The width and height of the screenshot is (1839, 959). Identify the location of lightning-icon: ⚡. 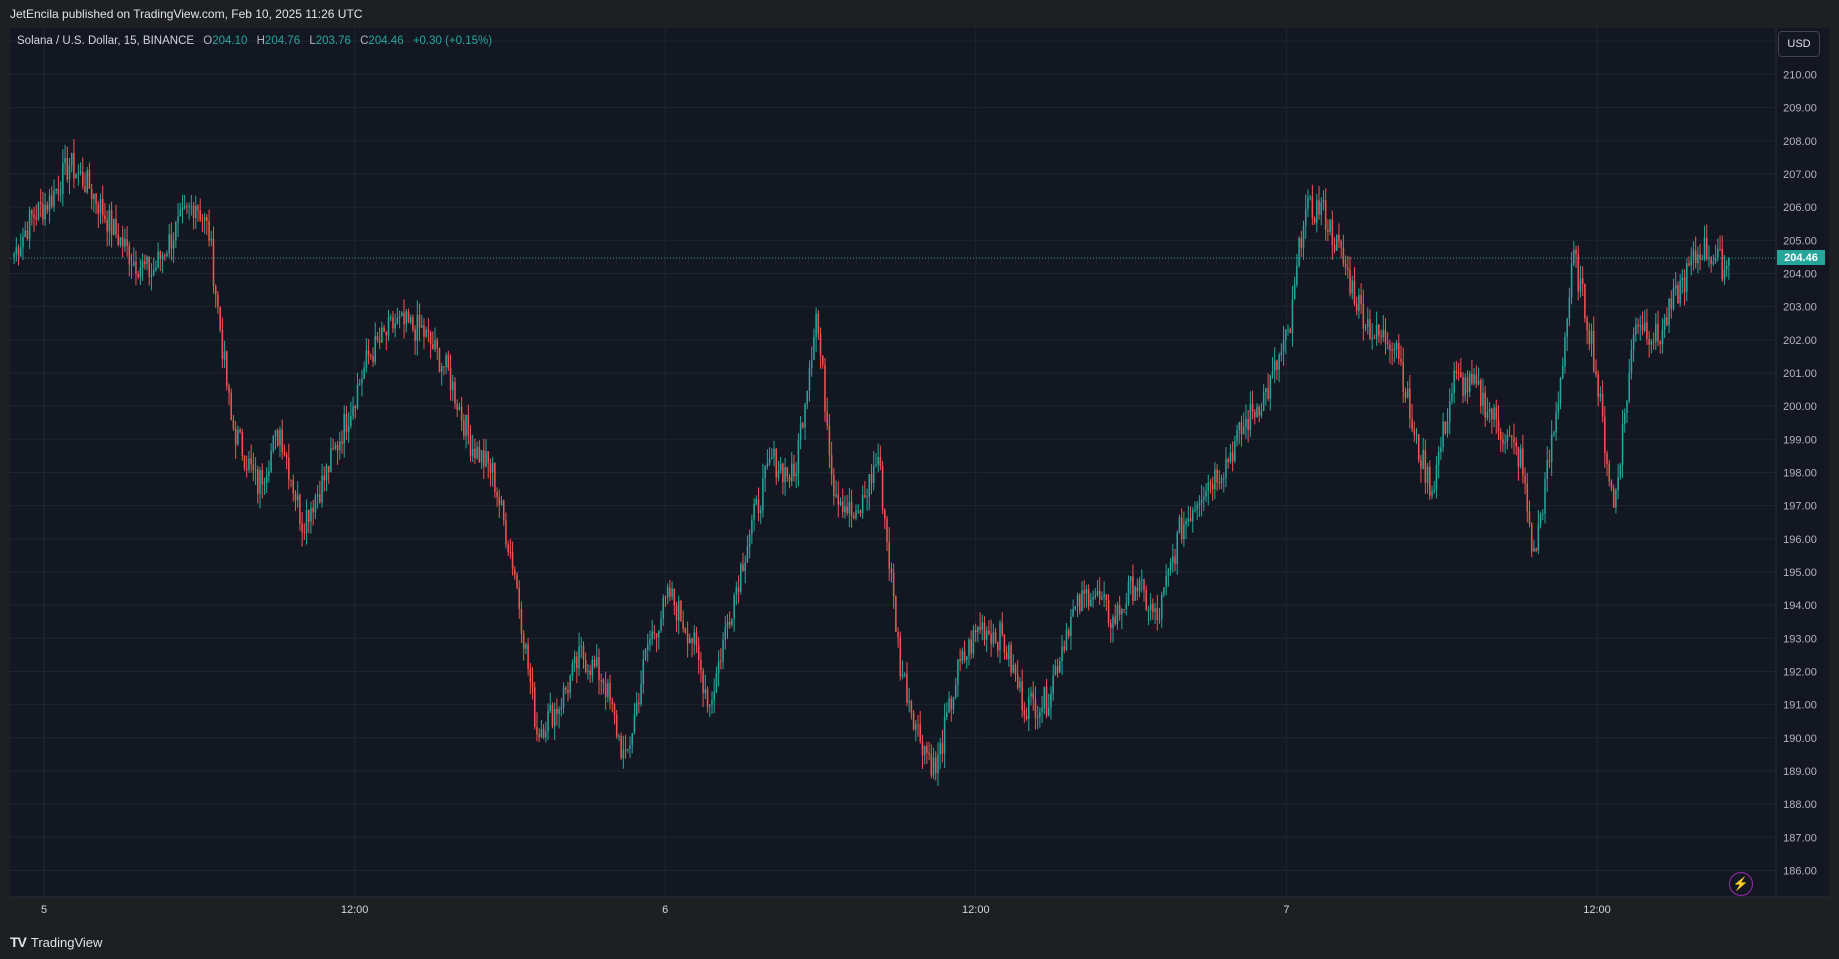
(1741, 884).